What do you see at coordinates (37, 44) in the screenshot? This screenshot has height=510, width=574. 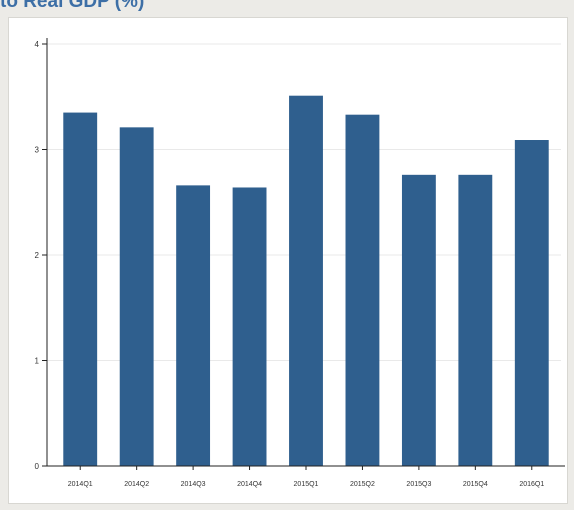 I see `y-tick-label: 4` at bounding box center [37, 44].